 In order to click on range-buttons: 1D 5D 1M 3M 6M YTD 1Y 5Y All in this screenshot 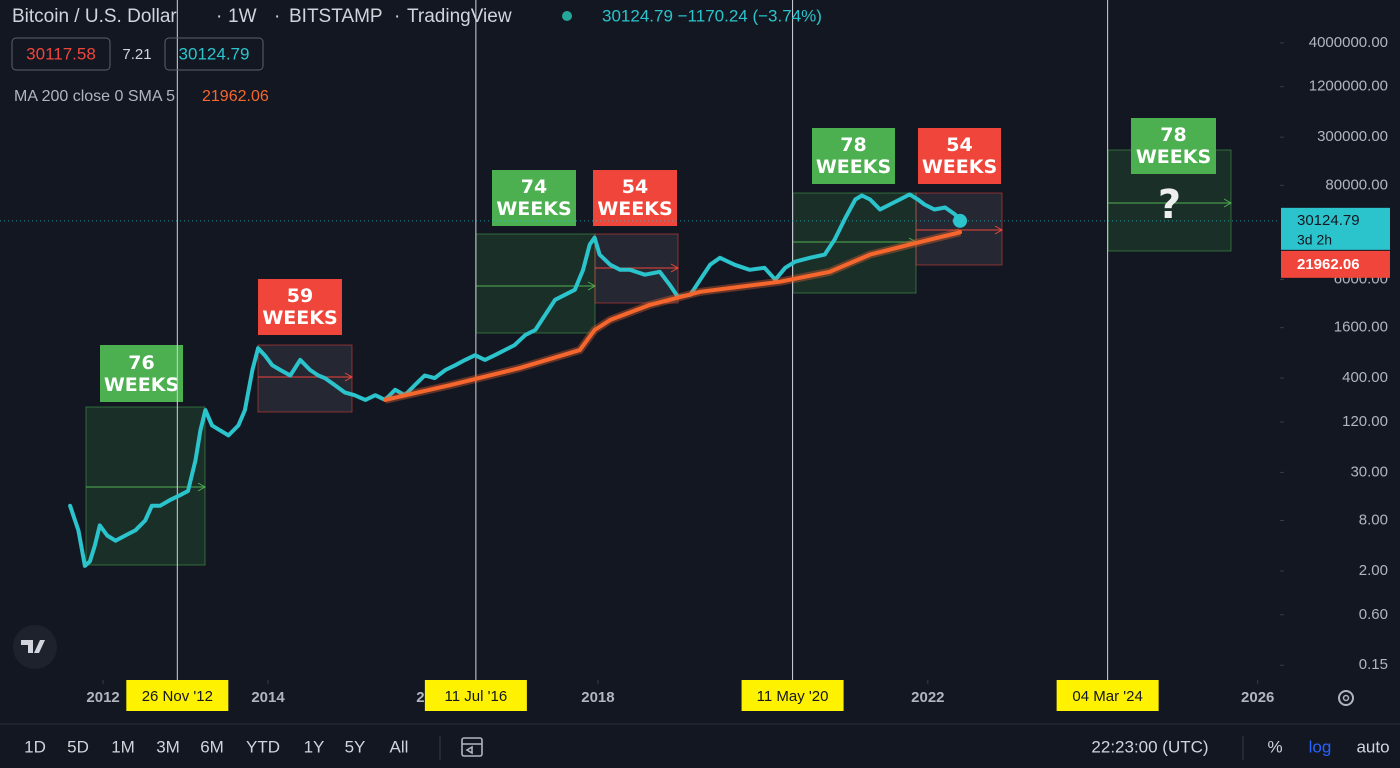, I will do `click(216, 746)`.